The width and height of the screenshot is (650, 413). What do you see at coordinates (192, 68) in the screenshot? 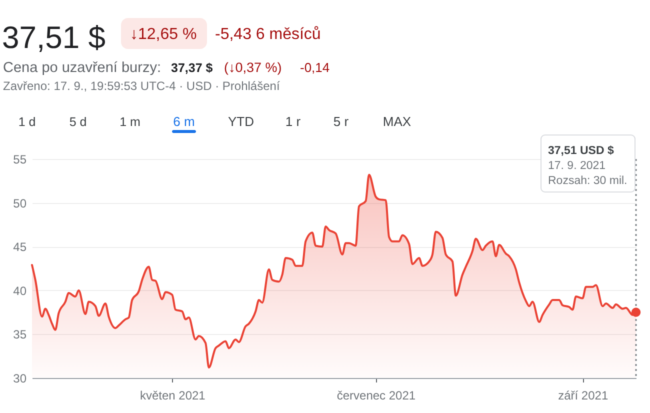
I see `text: 37,37 $` at bounding box center [192, 68].